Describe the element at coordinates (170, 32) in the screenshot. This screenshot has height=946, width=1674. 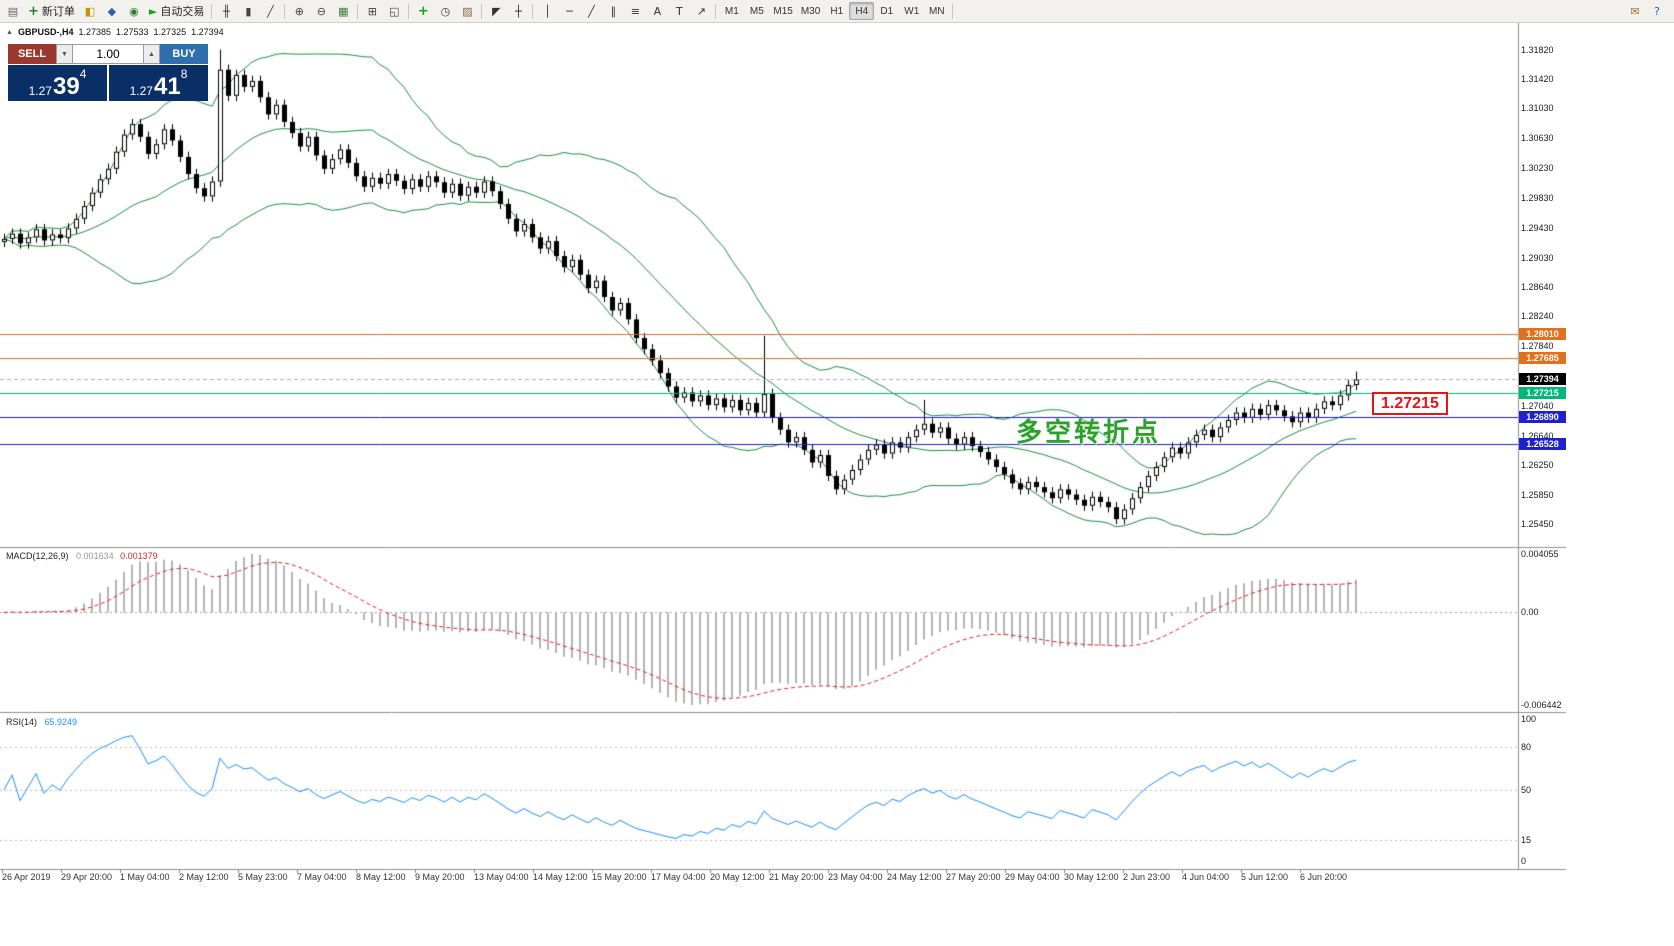
I see `ohlc-low: 1.27325` at that location.